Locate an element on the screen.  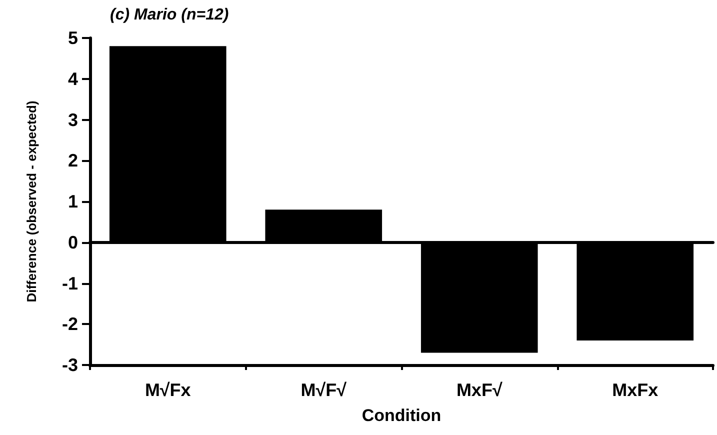
y-axis-title: Difference (observed - expected) is located at coordinates (31, 201).